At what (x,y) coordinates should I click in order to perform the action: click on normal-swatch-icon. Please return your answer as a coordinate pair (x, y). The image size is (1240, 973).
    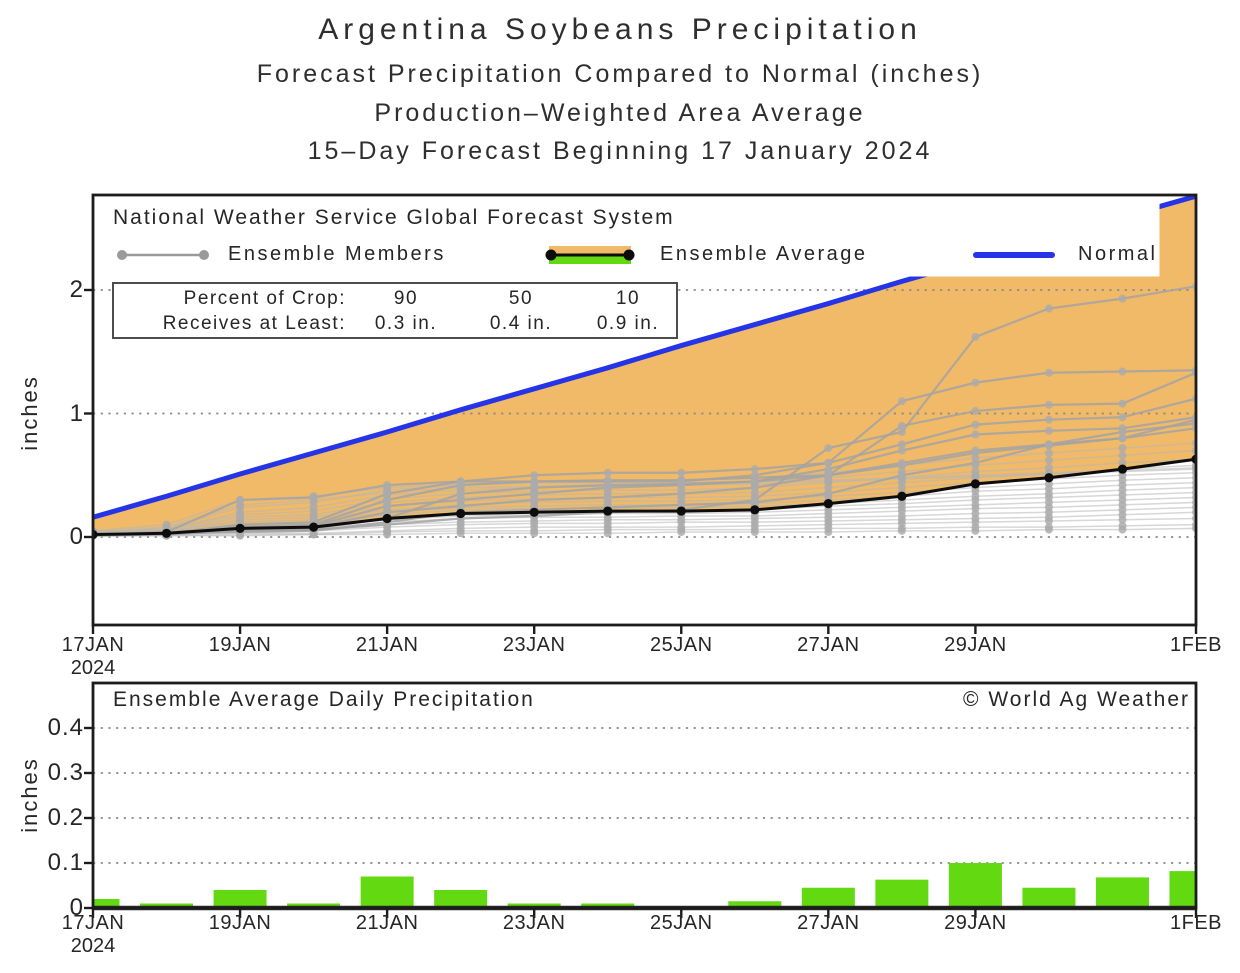
    Looking at the image, I should click on (1014, 255).